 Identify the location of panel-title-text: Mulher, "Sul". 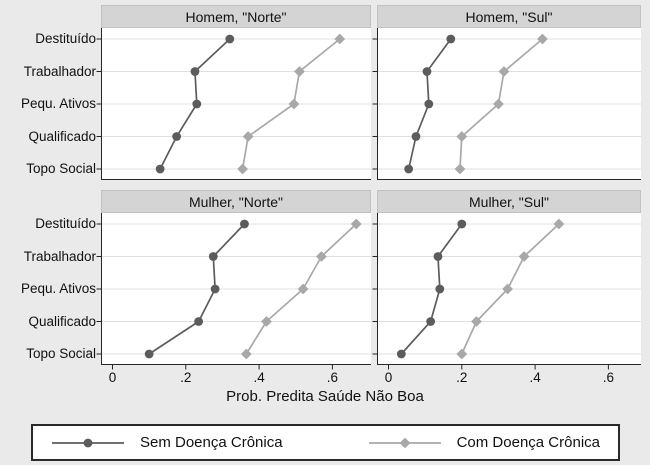
(509, 201).